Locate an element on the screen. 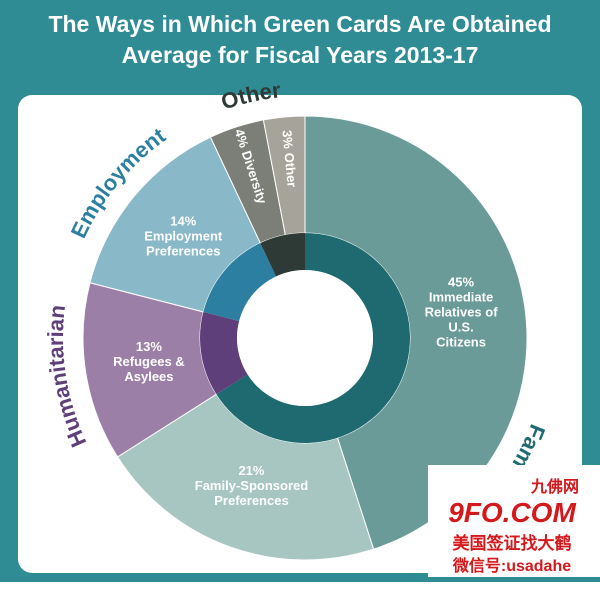  slice-name: Asylees is located at coordinates (148, 376).